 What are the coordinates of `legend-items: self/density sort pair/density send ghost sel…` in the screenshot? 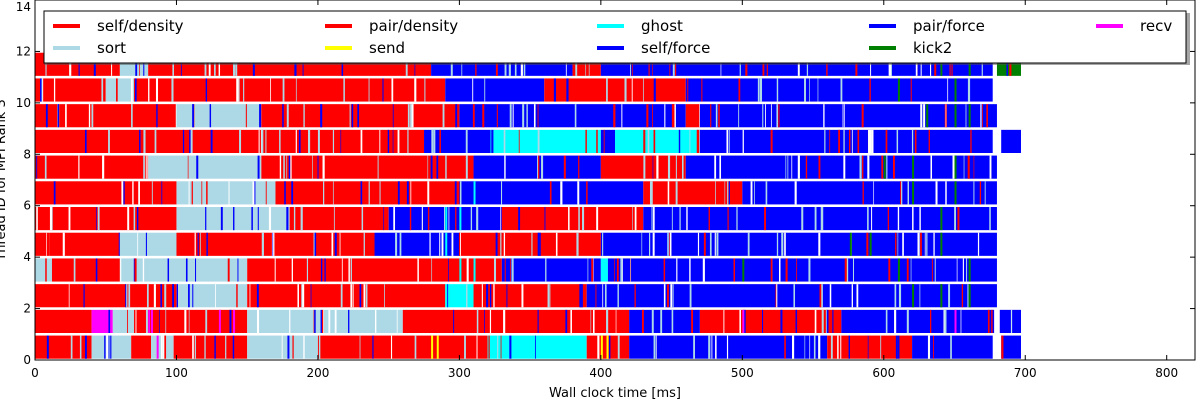 It's located at (612, 37).